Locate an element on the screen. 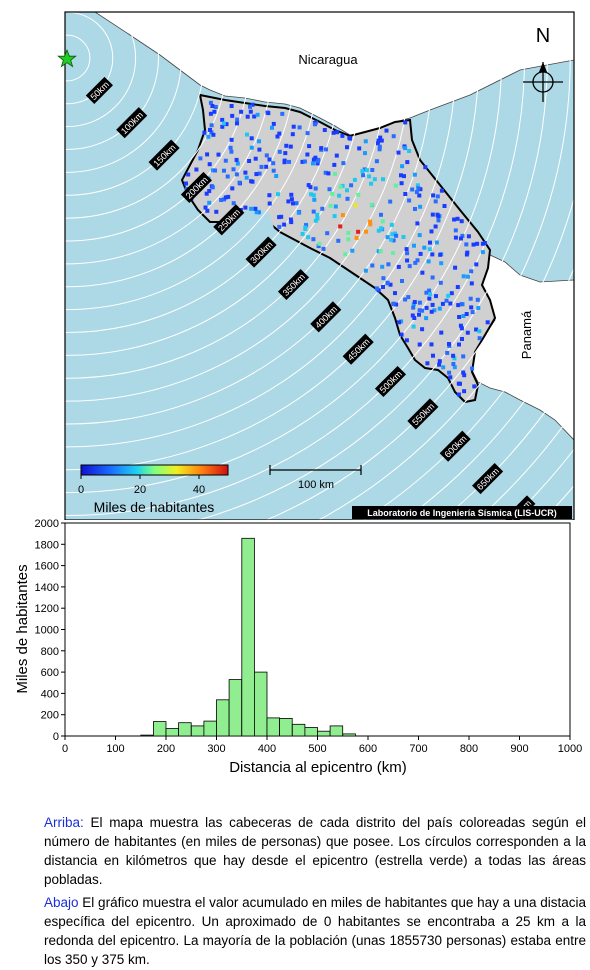 This screenshot has width=590, height=970. y-tick-label: 800 is located at coordinates (50, 652).